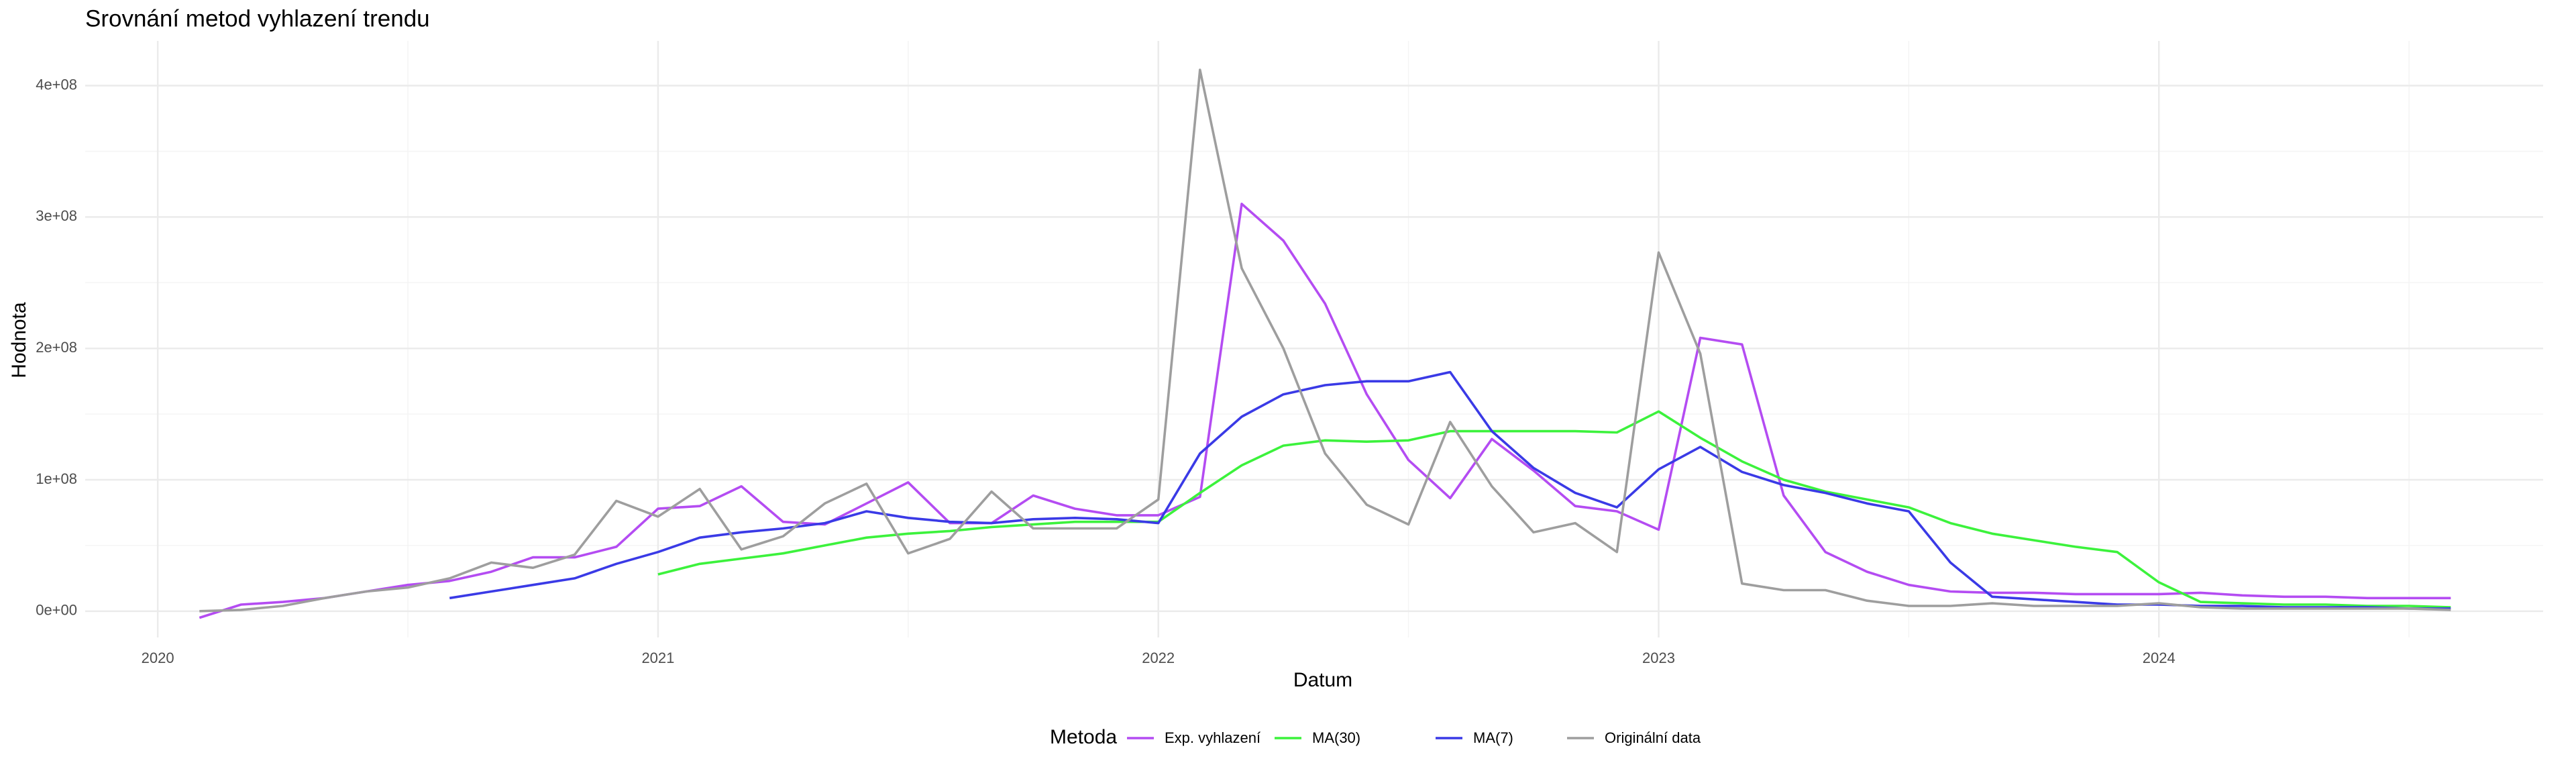  Describe the element at coordinates (1083, 737) in the screenshot. I see `legend-title: Metoda` at that location.